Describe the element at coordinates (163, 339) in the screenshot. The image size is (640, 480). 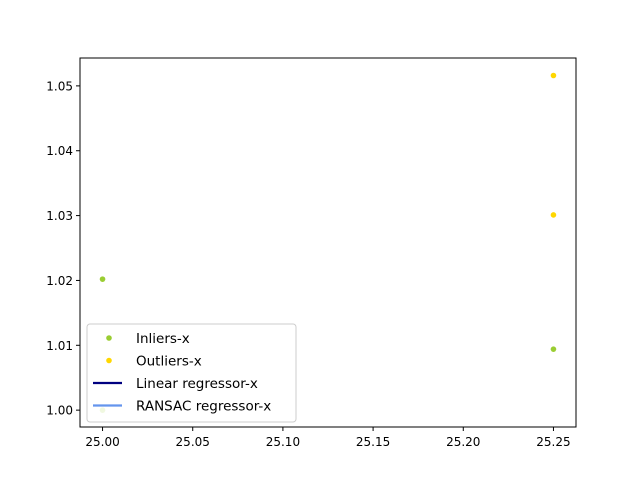
I see `legend-label-0: Inliers-x` at that location.